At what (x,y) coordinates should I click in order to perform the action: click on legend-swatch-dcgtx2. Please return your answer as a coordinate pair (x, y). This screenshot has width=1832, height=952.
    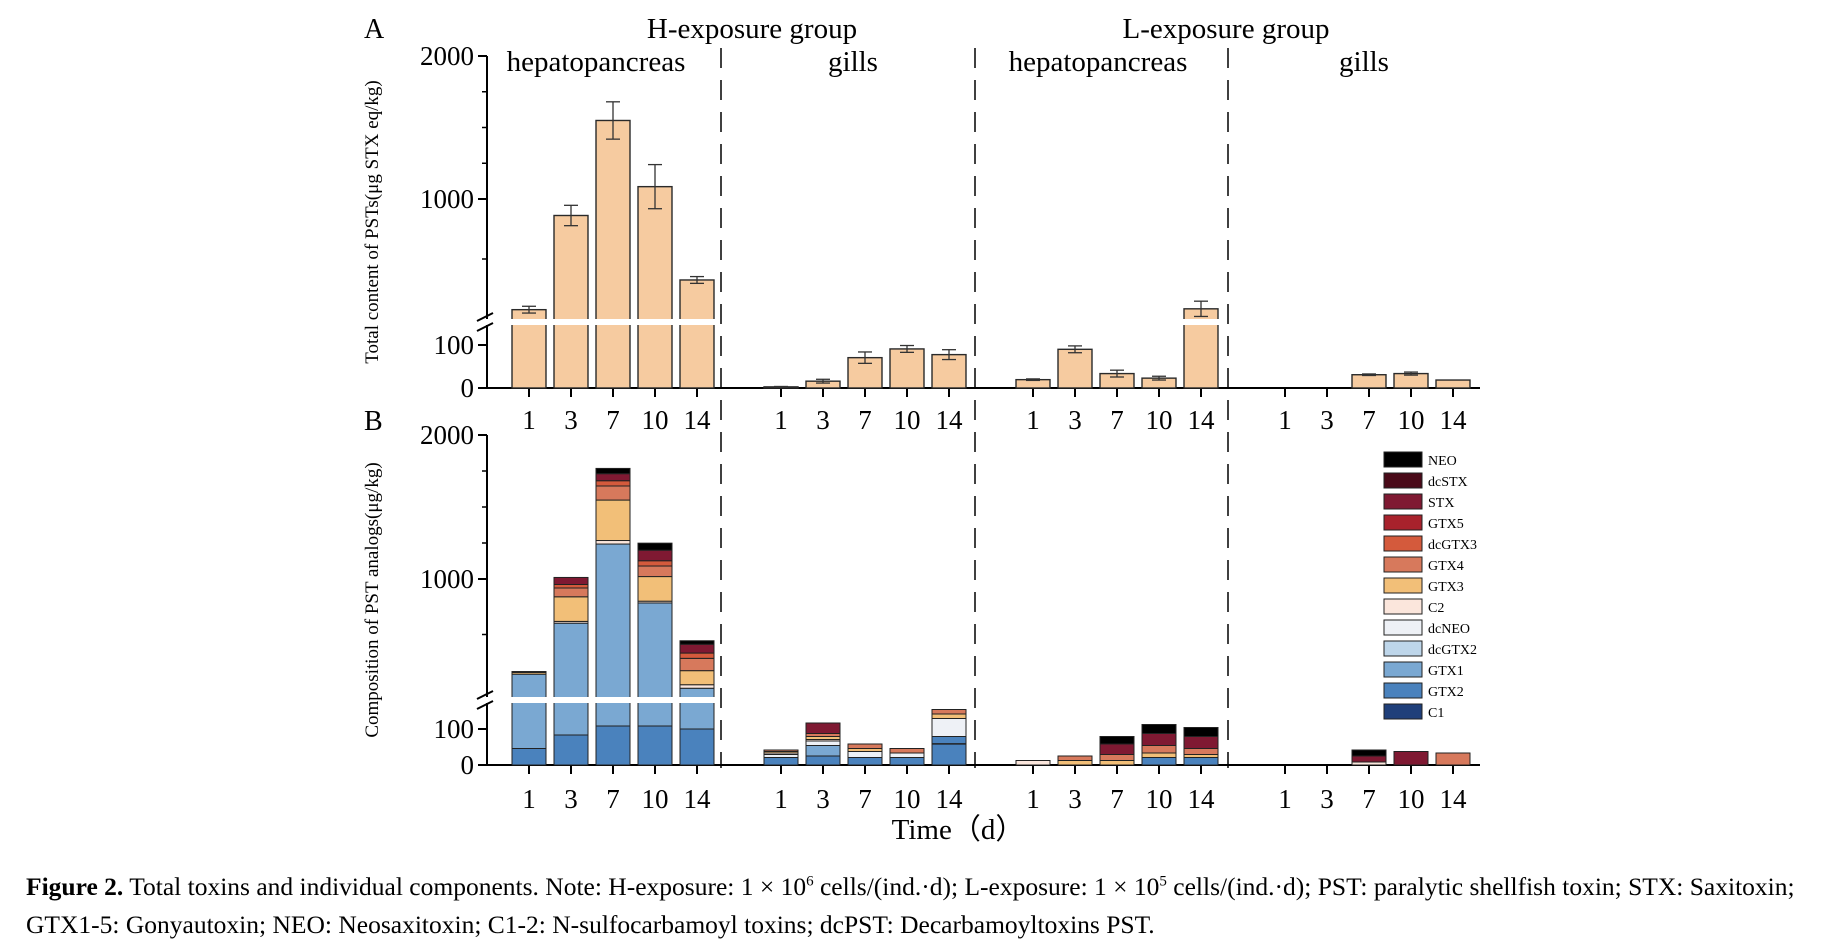
    Looking at the image, I should click on (1403, 648).